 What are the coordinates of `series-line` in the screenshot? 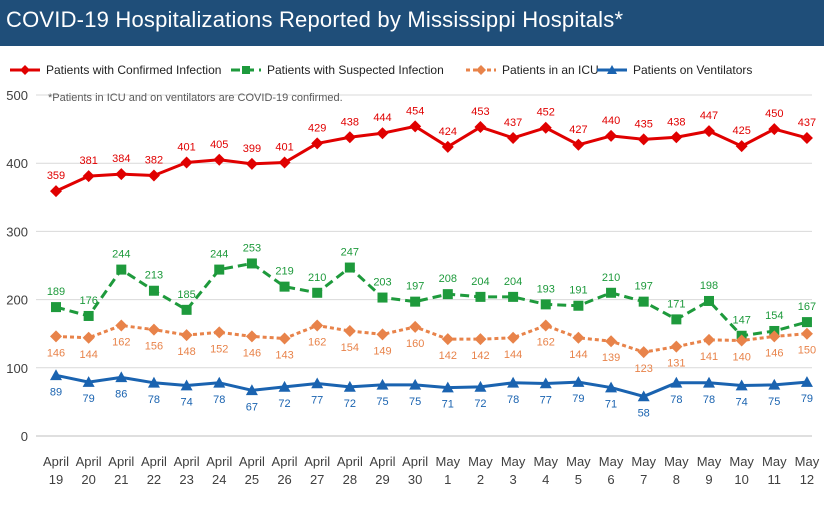 It's located at (431, 385).